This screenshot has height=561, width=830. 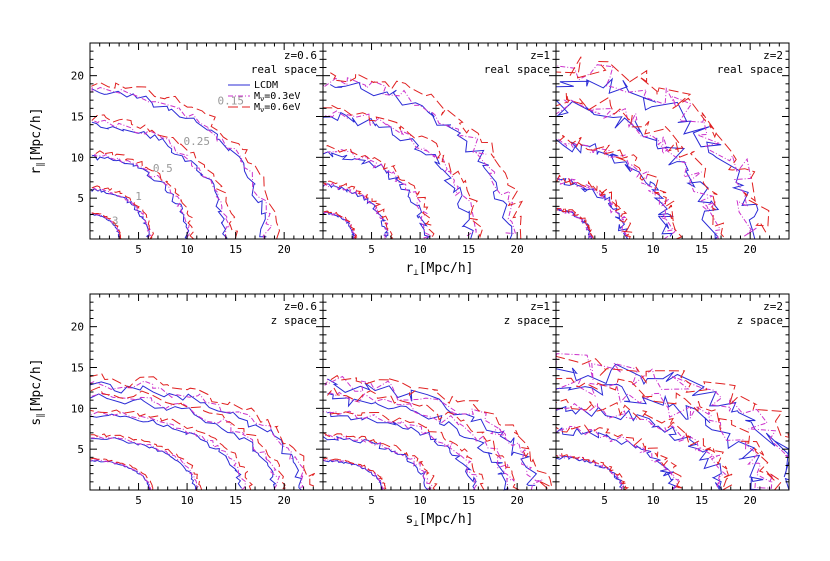 I want to click on contour-label: 3, so click(x=115, y=220).